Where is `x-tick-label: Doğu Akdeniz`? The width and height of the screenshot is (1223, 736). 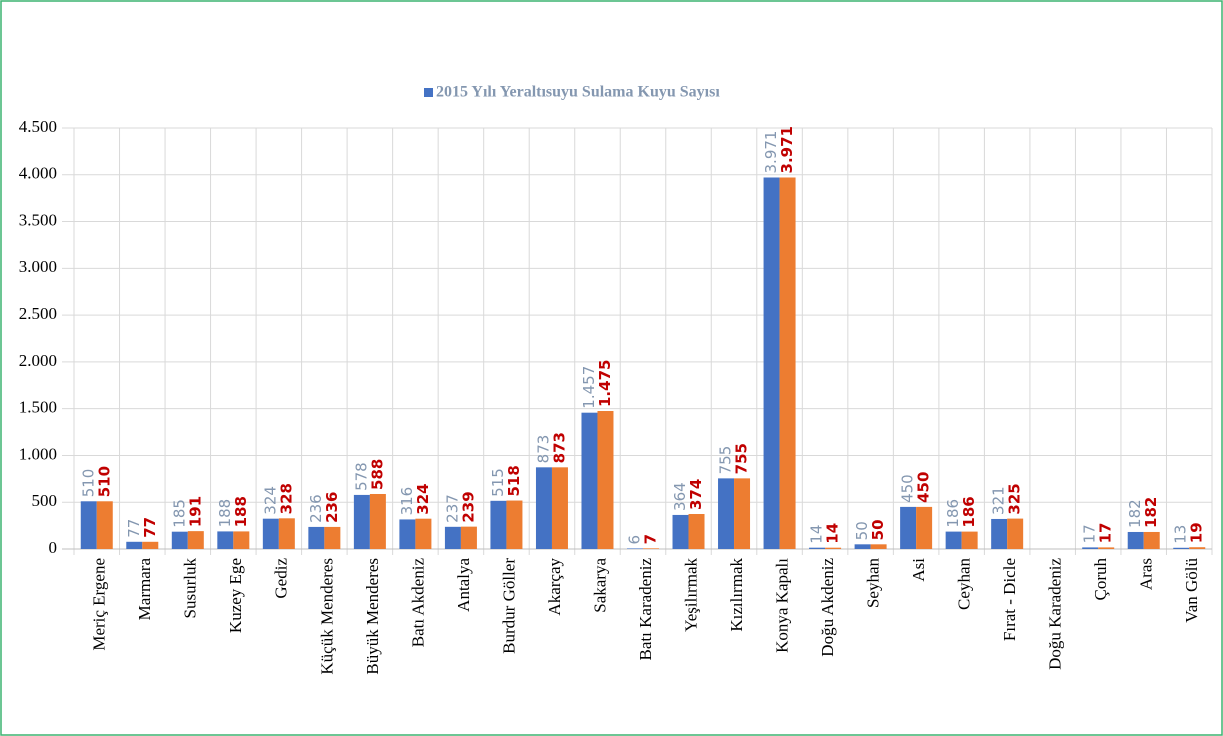
x-tick-label: Doğu Akdeniz is located at coordinates (827, 607).